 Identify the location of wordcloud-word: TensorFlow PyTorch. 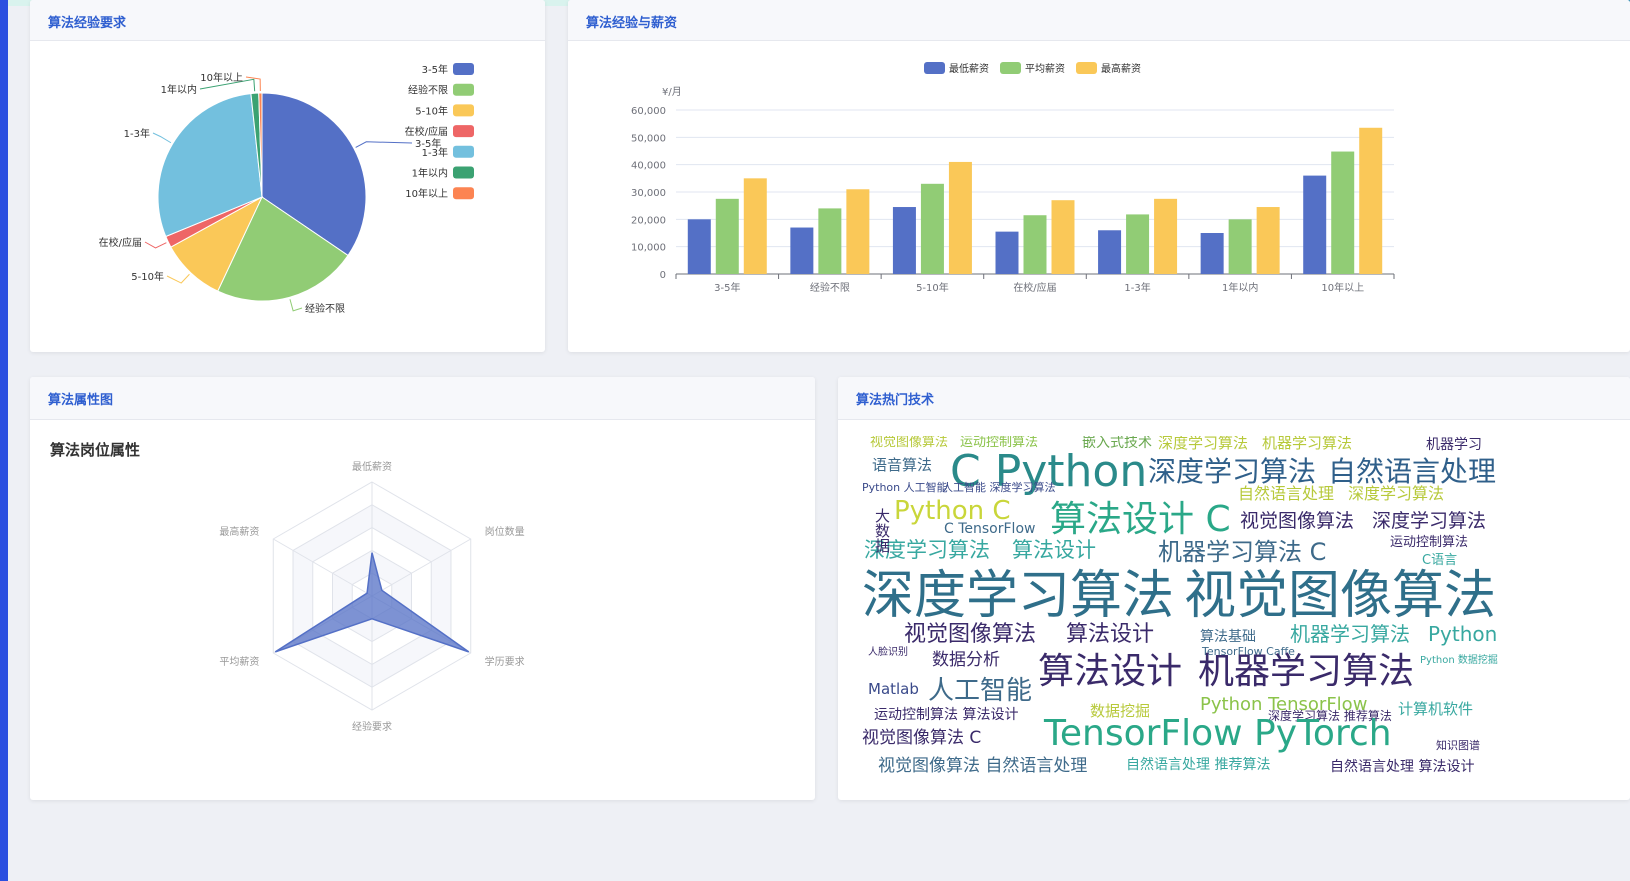
(1218, 733).